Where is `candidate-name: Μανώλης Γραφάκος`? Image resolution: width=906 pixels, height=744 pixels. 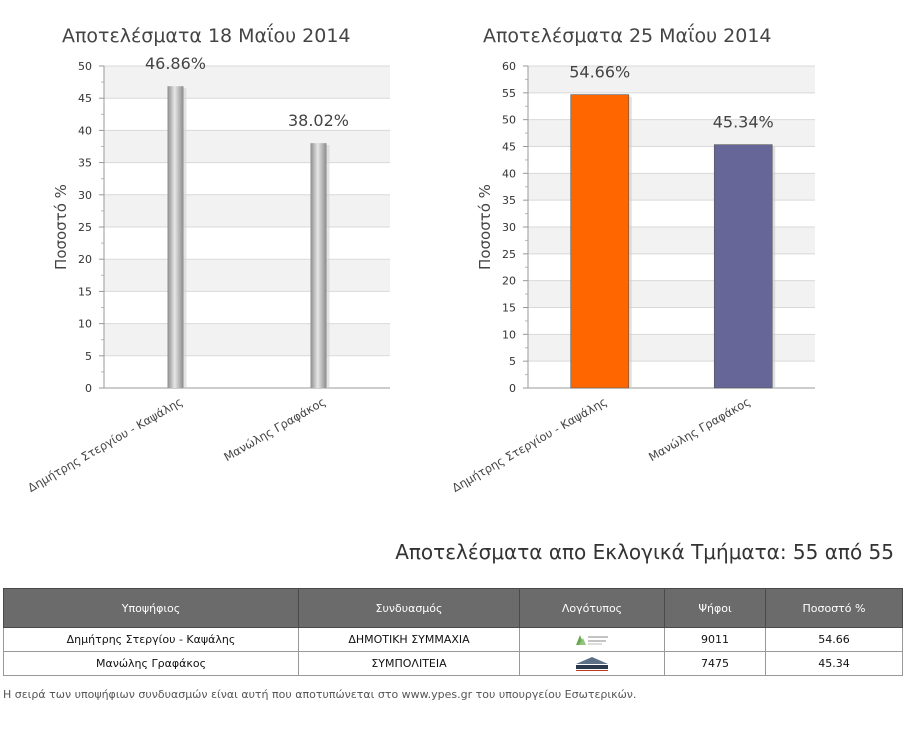
candidate-name: Μανώλης Γραφάκος is located at coordinates (151, 663).